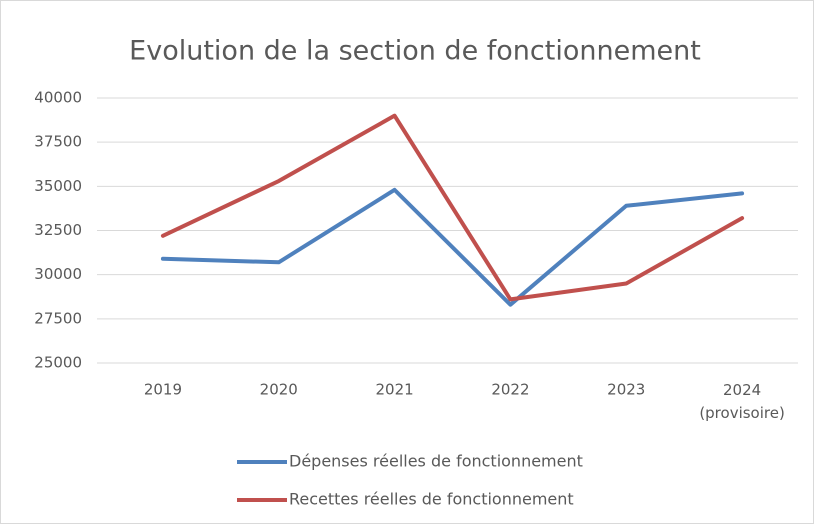 The height and width of the screenshot is (524, 814). What do you see at coordinates (436, 461) in the screenshot?
I see `legend-label: Dépenses réelles de fonctionnement` at bounding box center [436, 461].